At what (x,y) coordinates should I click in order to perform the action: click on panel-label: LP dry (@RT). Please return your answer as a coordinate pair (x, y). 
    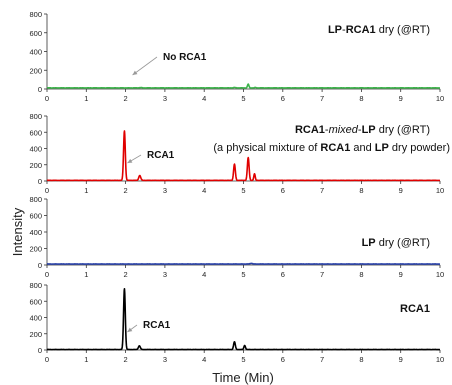
    Looking at the image, I should click on (396, 243).